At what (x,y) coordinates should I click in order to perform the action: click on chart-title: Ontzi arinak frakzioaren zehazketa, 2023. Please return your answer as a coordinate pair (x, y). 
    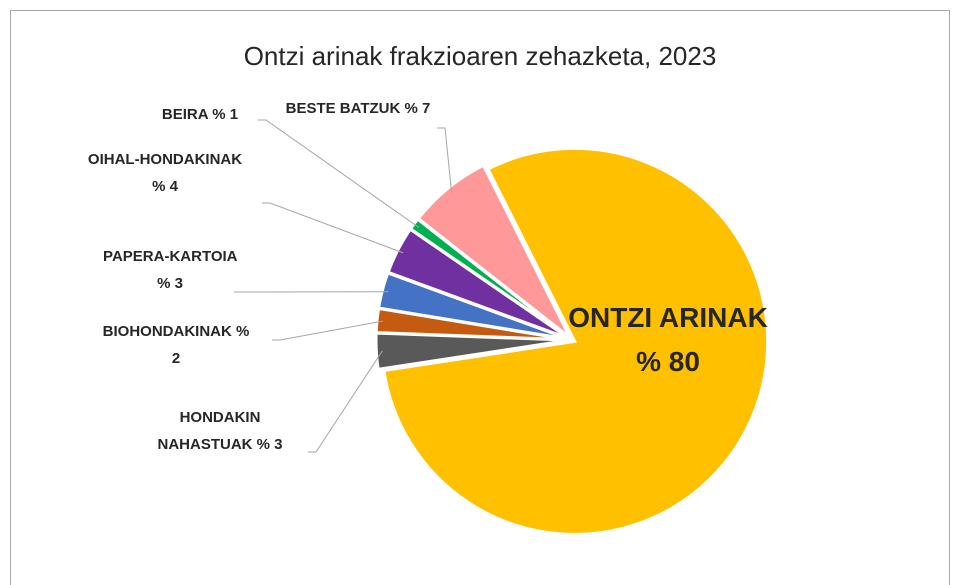
    Looking at the image, I should click on (480, 56).